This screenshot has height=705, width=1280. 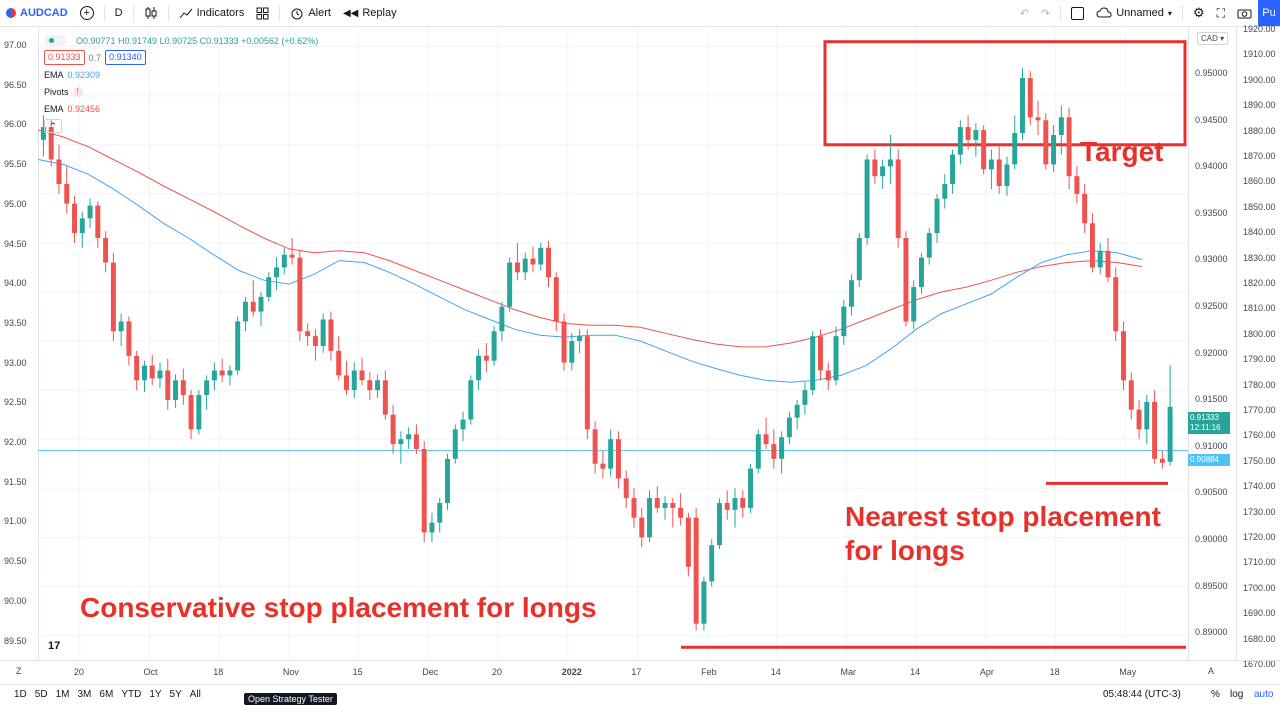 What do you see at coordinates (262, 13) in the screenshot?
I see `layouts-button` at bounding box center [262, 13].